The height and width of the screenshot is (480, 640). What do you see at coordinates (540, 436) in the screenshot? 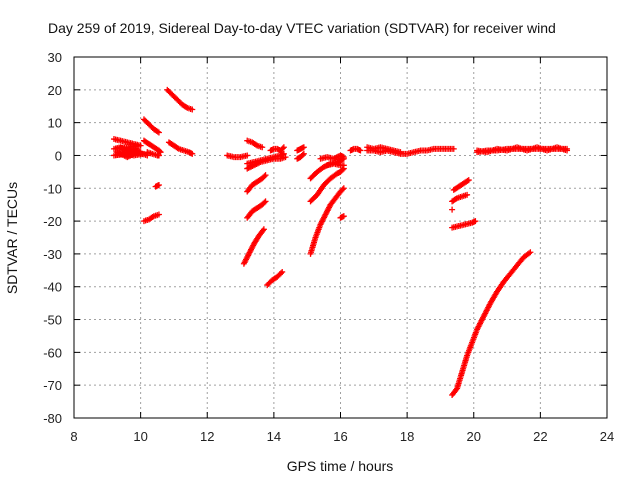
I see `x-tick-label: 22` at bounding box center [540, 436].